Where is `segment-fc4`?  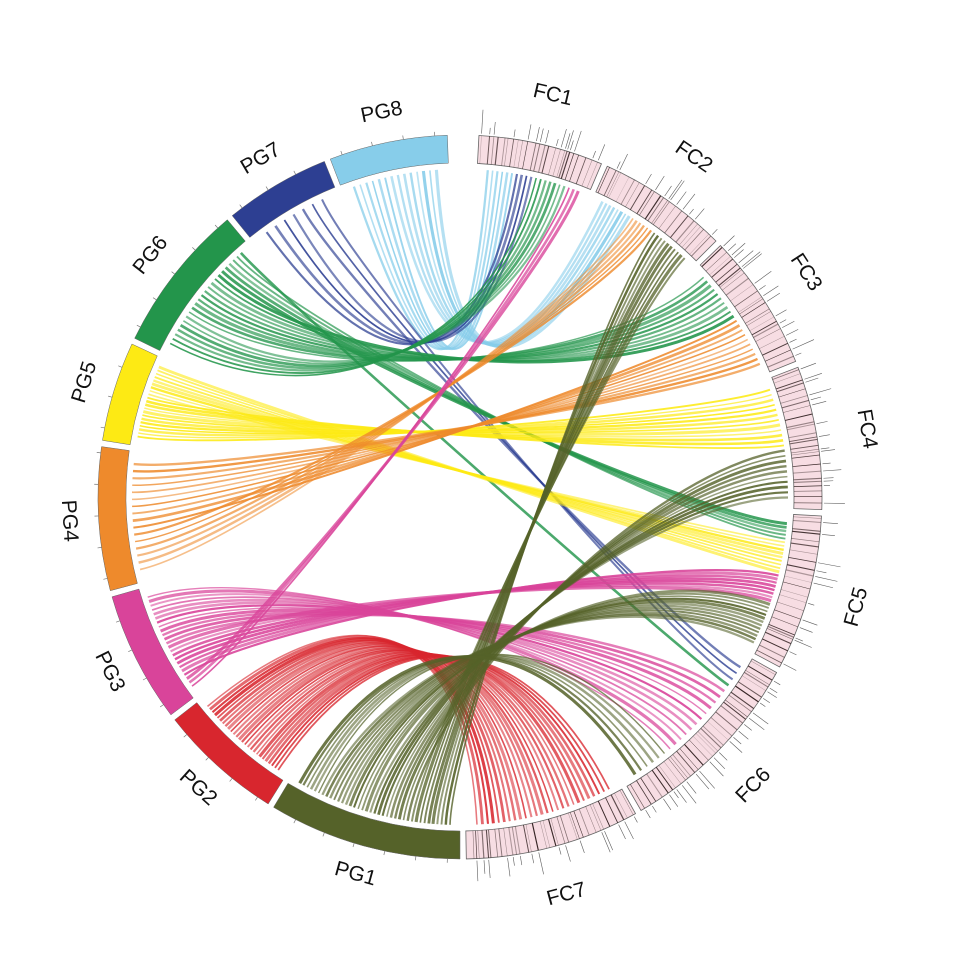
segment-fc4 is located at coordinates (797, 438).